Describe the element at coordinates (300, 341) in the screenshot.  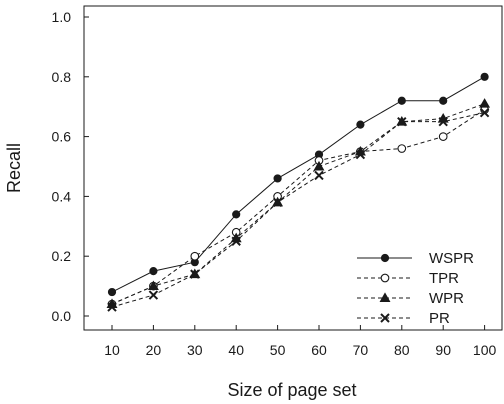
I see `x-axis-ticks: 10 20 30 40 50 60 70 80 90 100` at that location.